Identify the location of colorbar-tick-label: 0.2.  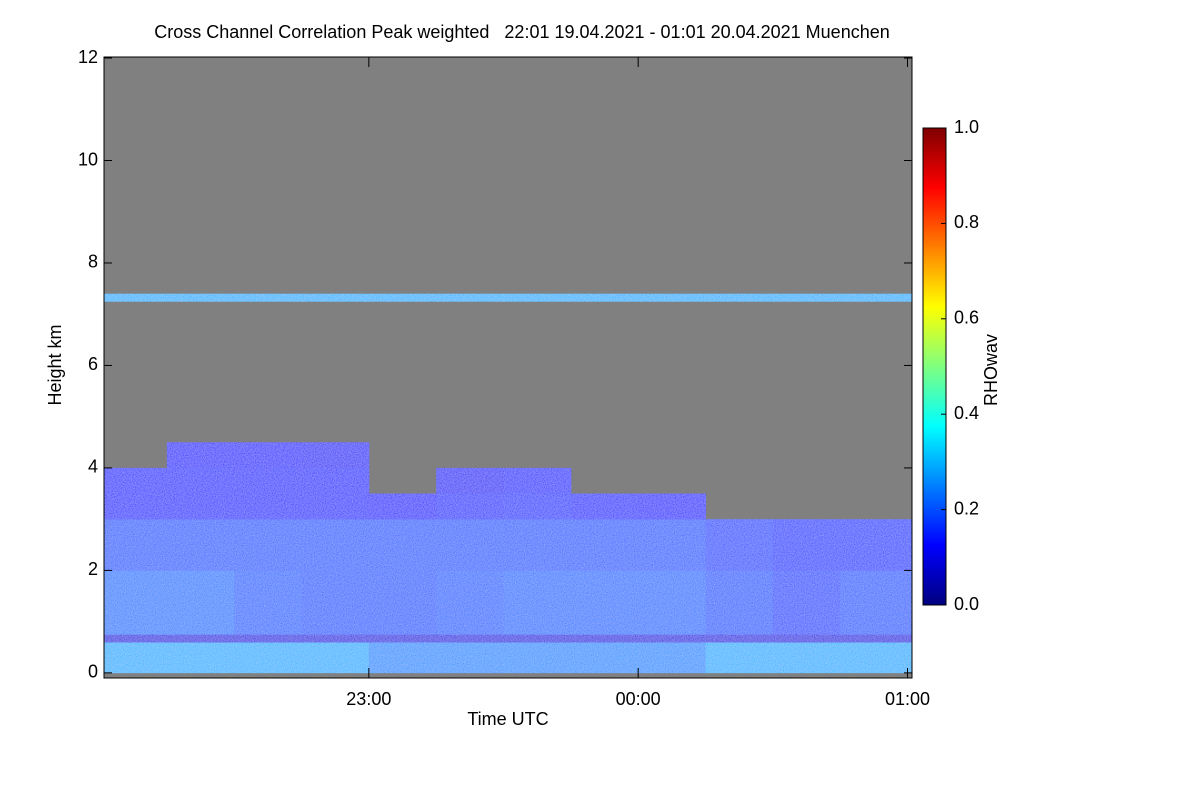
(966, 508).